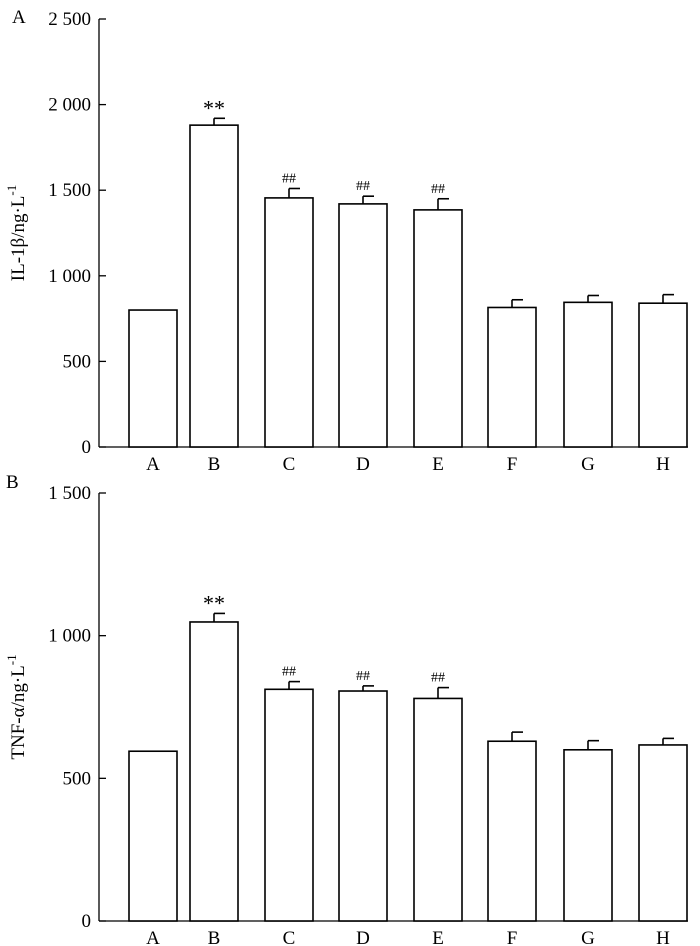  I want to click on y-tick-label: 2 000, so click(69, 105).